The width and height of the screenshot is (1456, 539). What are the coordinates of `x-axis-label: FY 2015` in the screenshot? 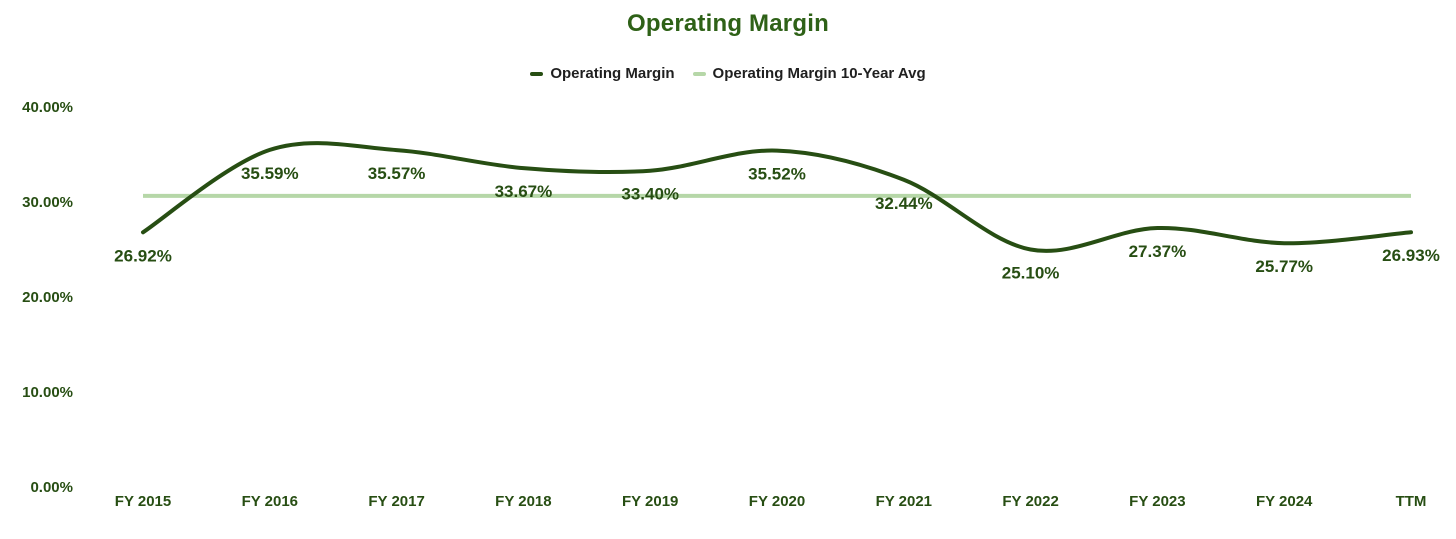 It's located at (143, 501).